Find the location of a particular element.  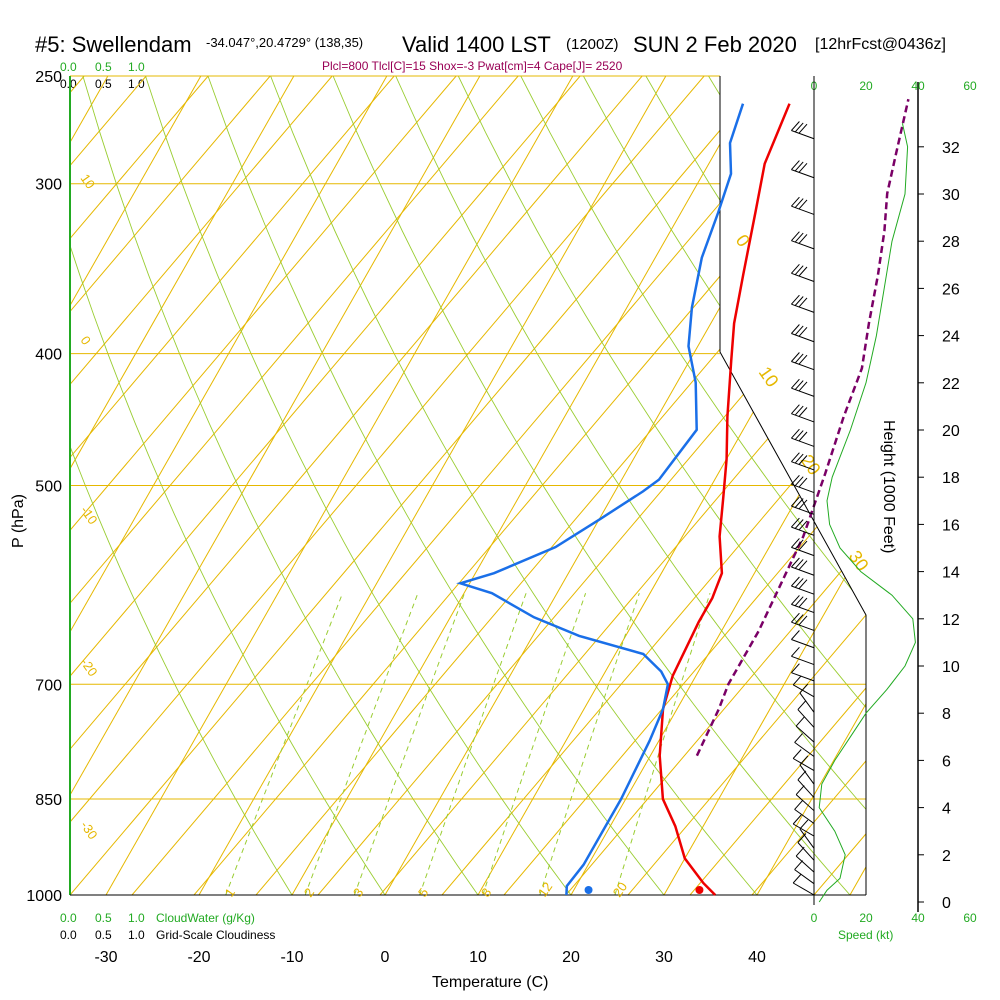

pressure-tick-label: 500 is located at coordinates (48, 487).